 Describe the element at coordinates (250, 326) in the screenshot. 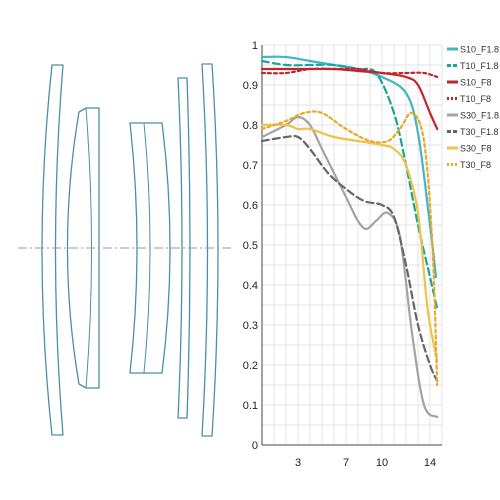

I see `y-tick-label: 0.3` at that location.